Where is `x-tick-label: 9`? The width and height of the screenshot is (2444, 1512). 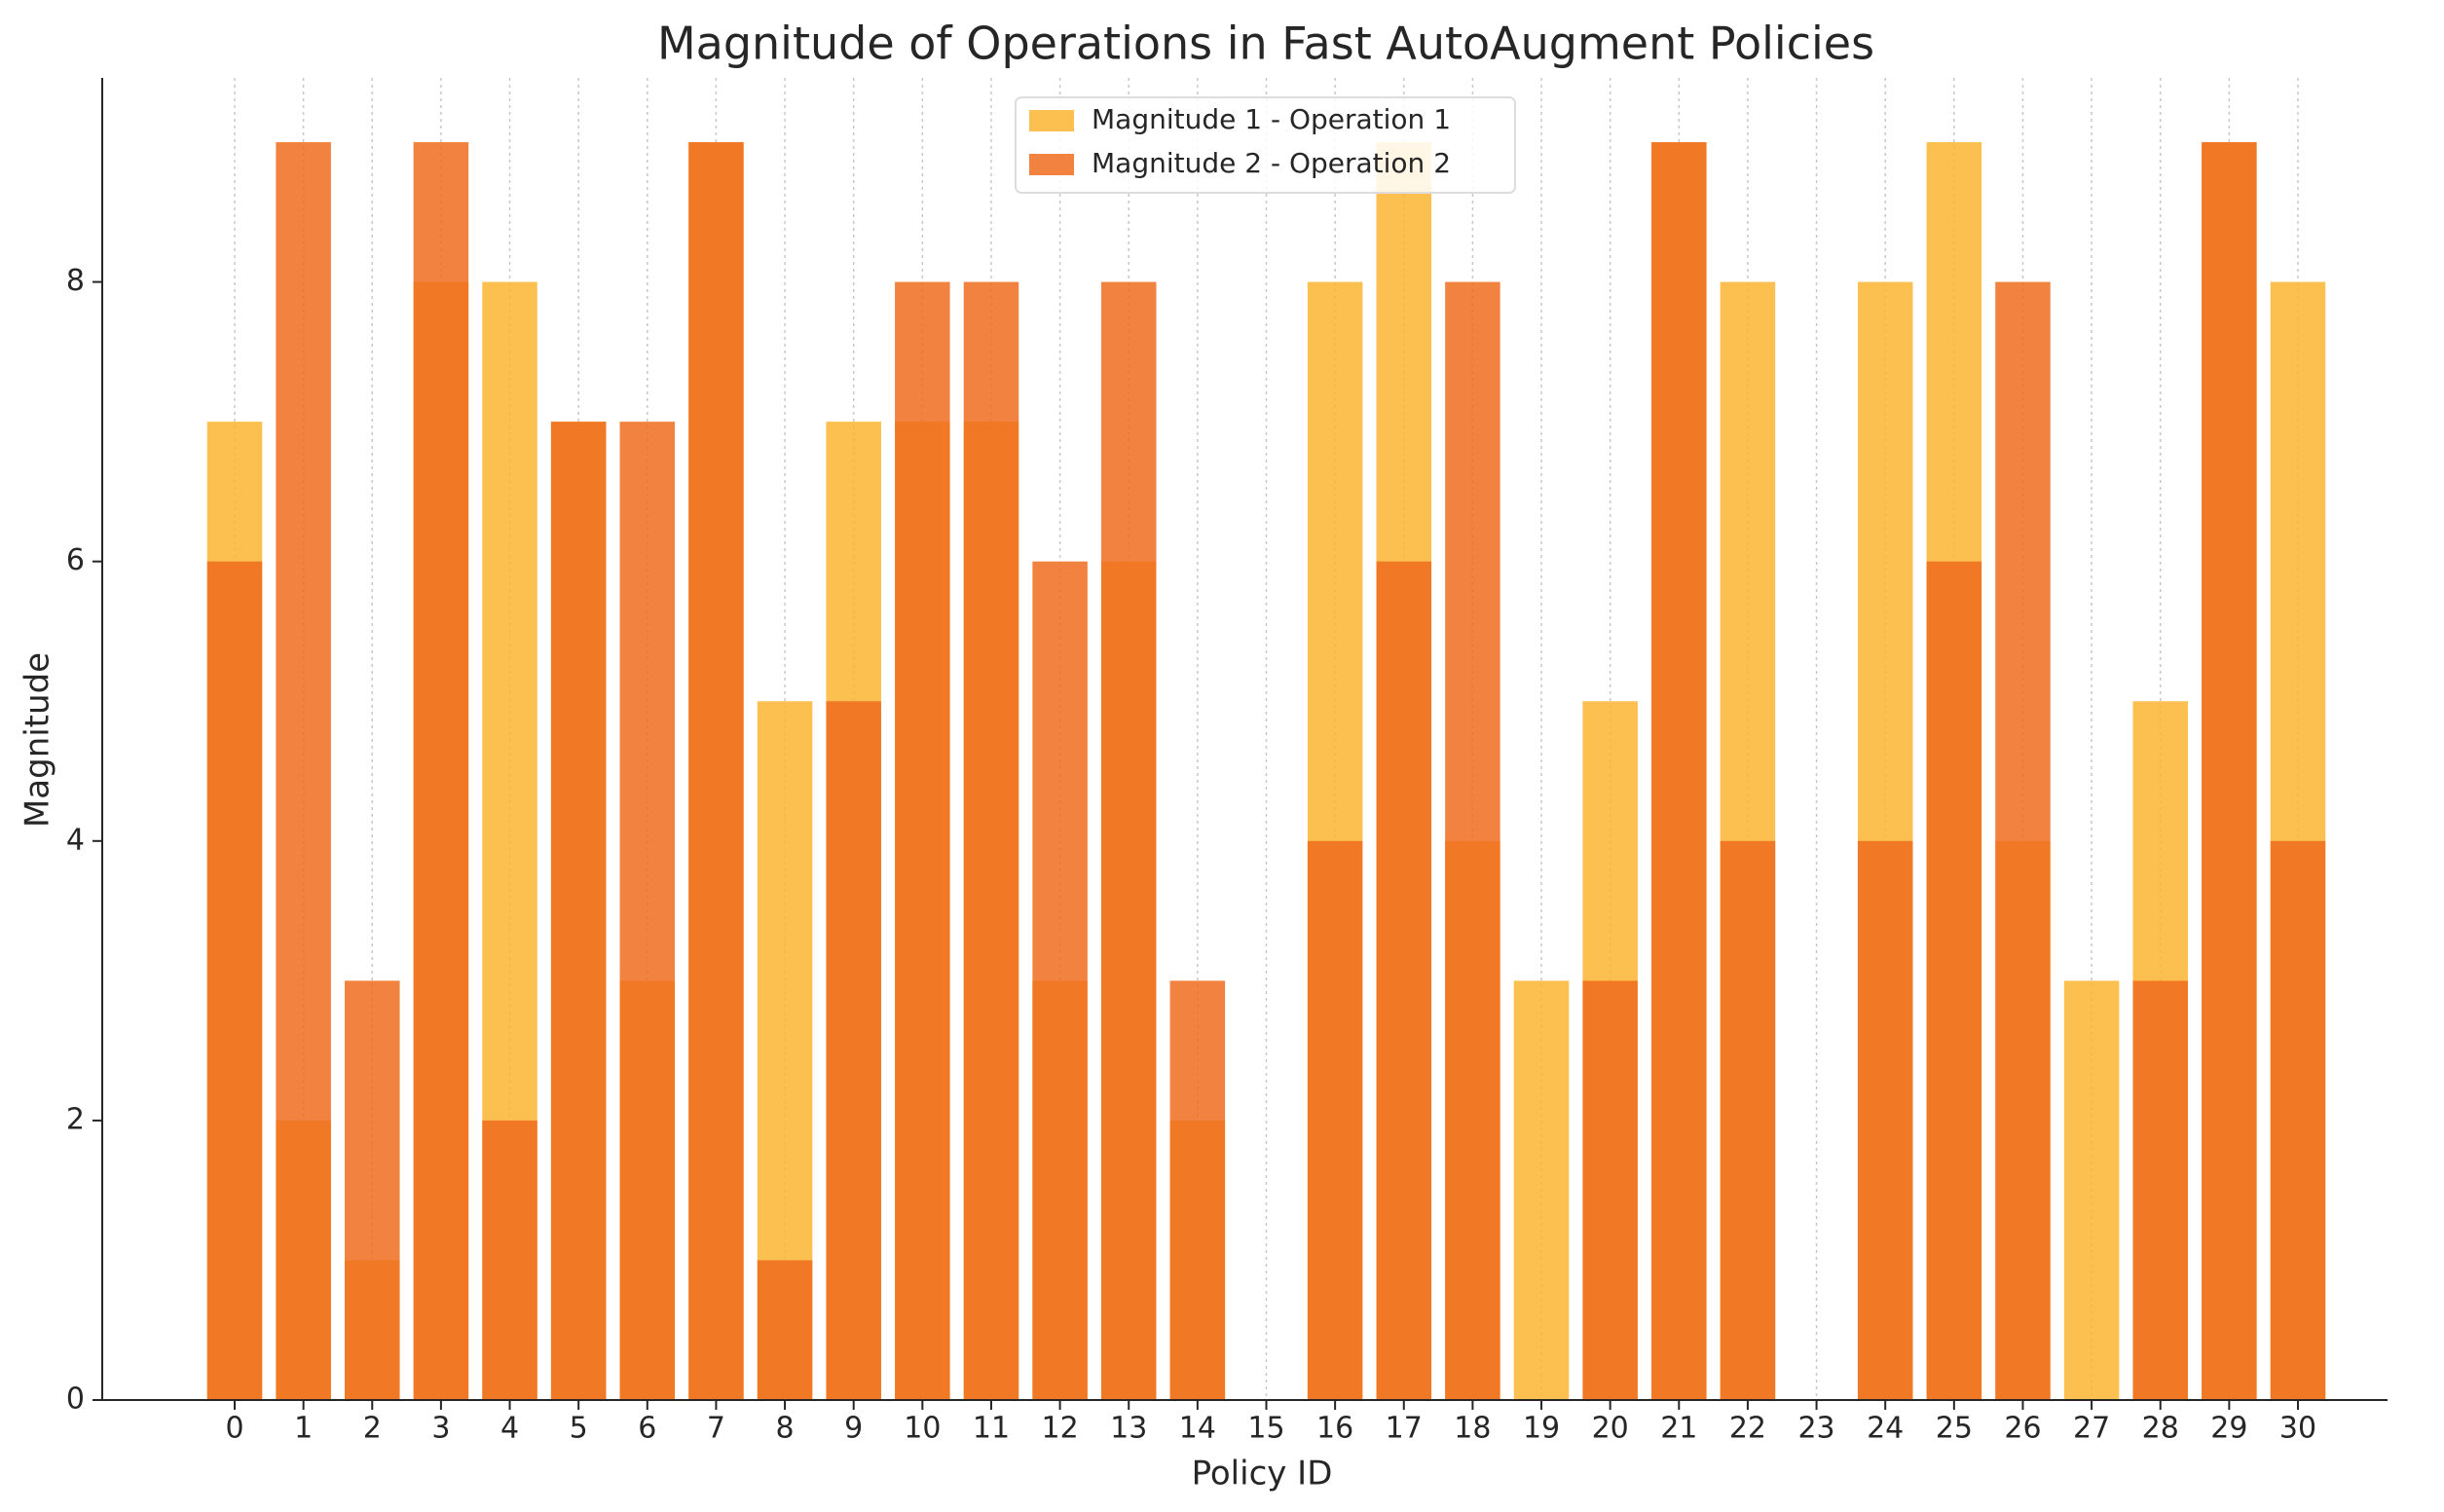 x-tick-label: 9 is located at coordinates (853, 1429).